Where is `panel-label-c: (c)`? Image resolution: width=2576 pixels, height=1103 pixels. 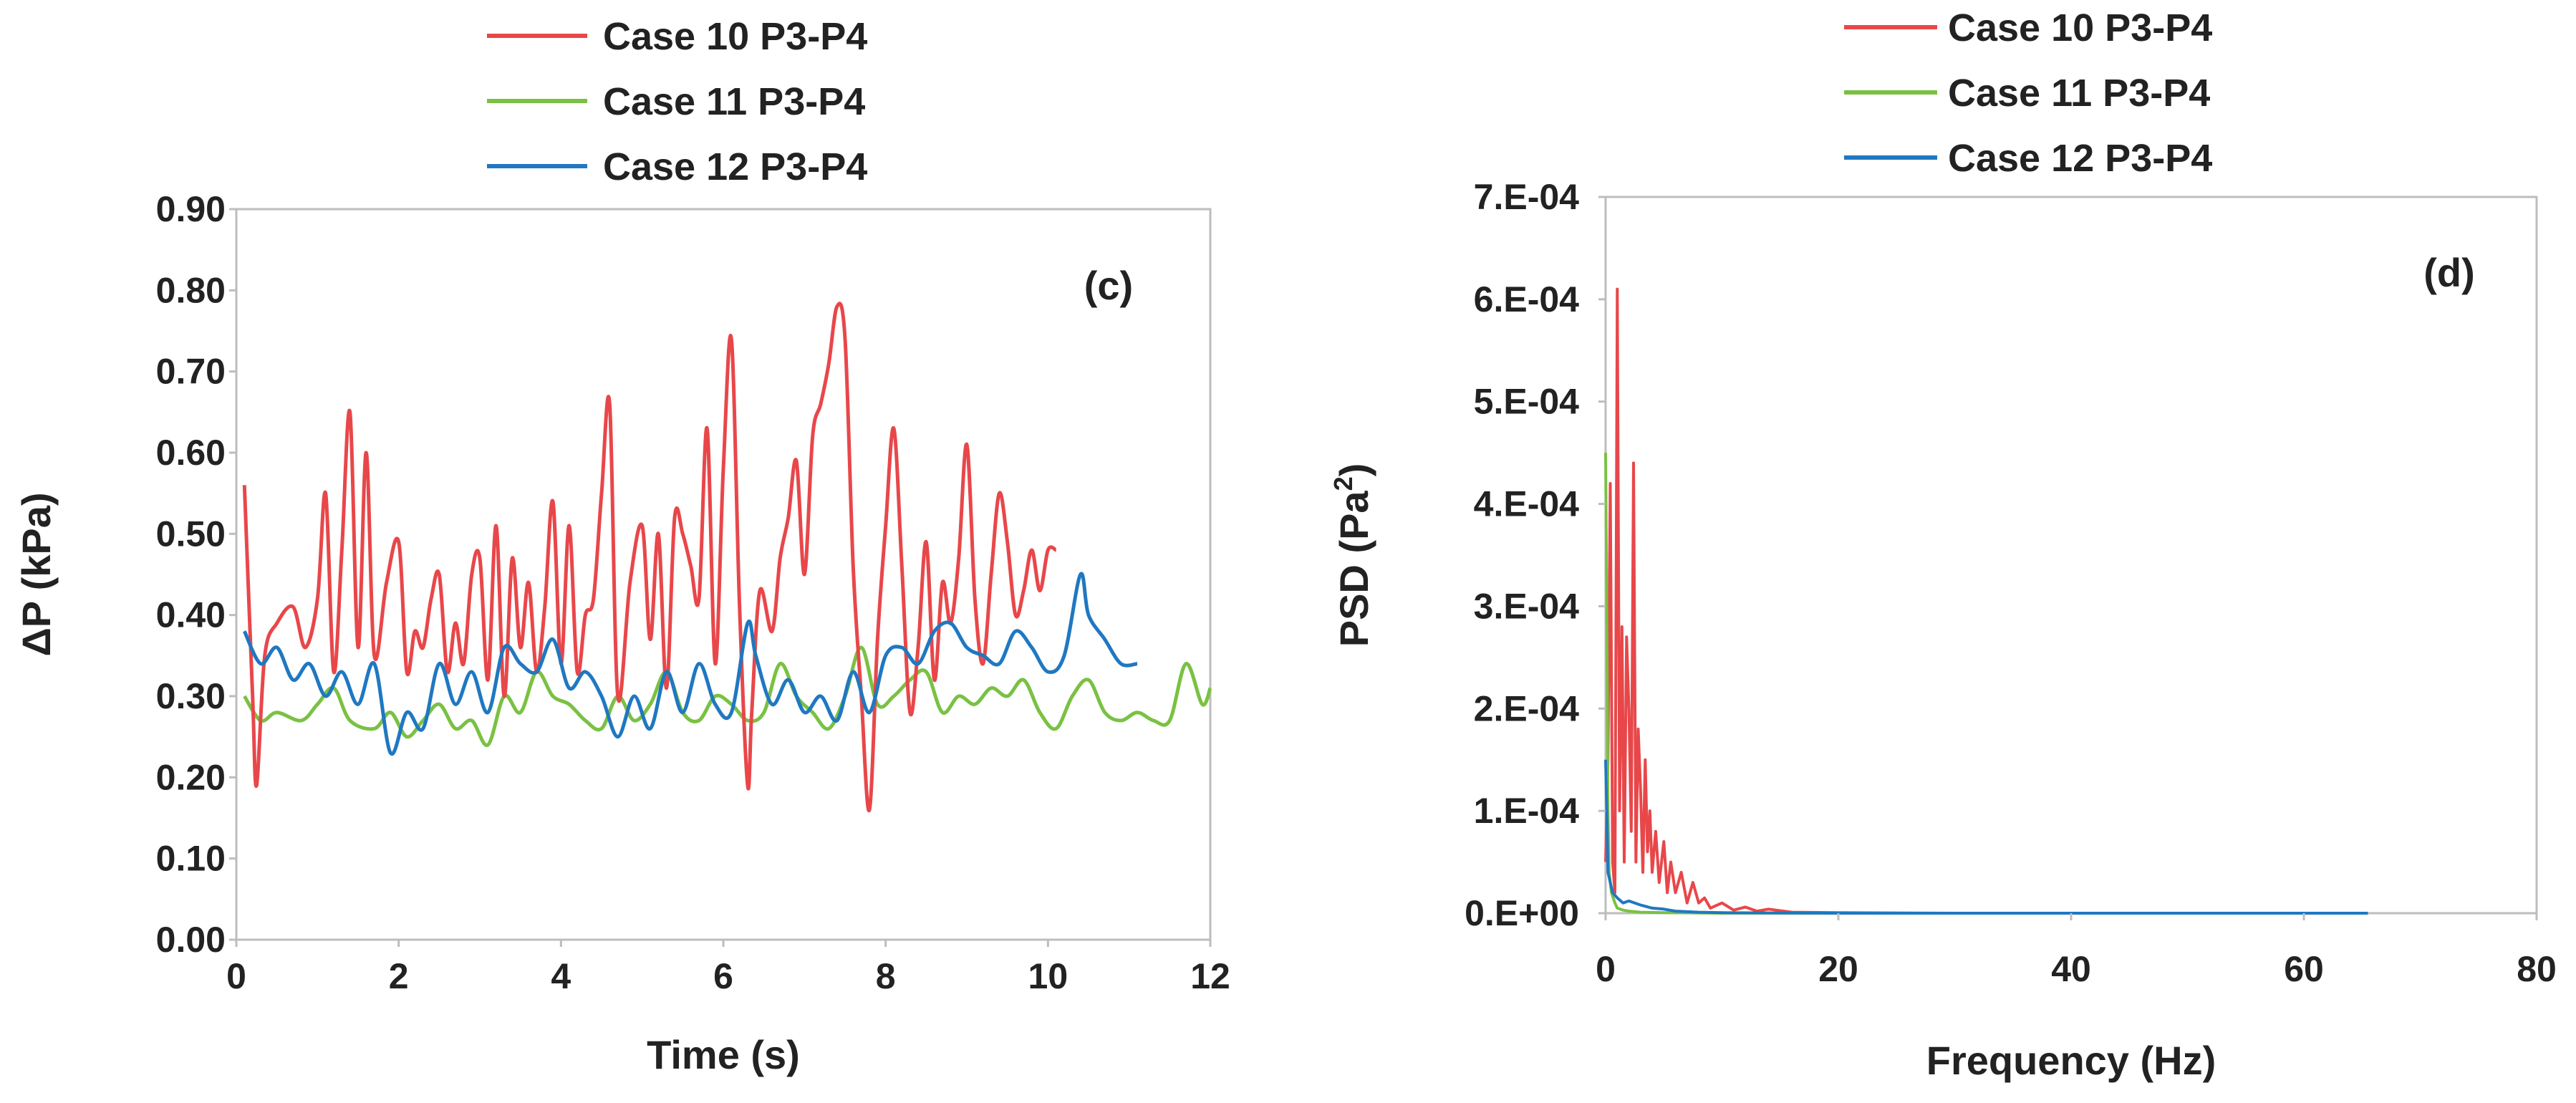 panel-label-c: (c) is located at coordinates (1108, 285).